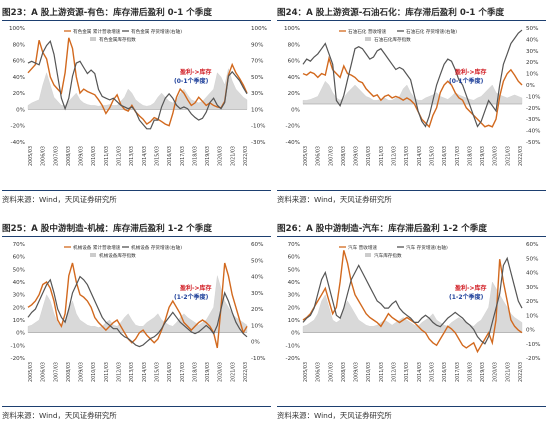  Describe the element at coordinates (97, 247) in the screenshot. I see `legend-label: 机械设备 累计营收增速` at that location.